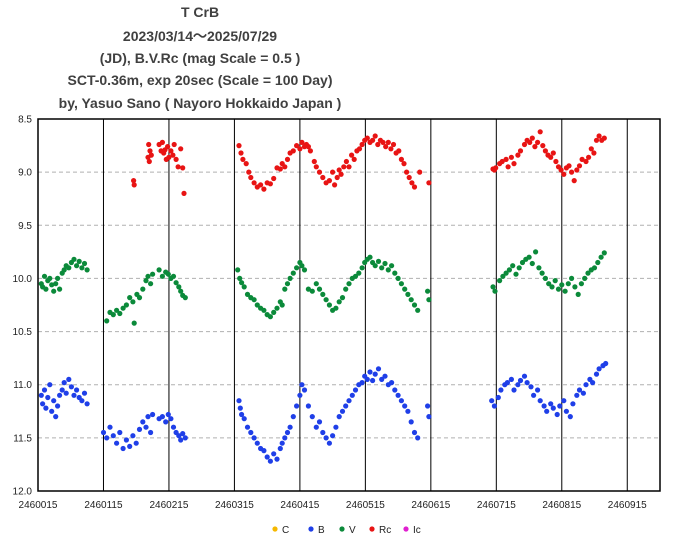  What do you see at coordinates (234, 505) in the screenshot?
I see `x-tick-label: 2460315` at bounding box center [234, 505].